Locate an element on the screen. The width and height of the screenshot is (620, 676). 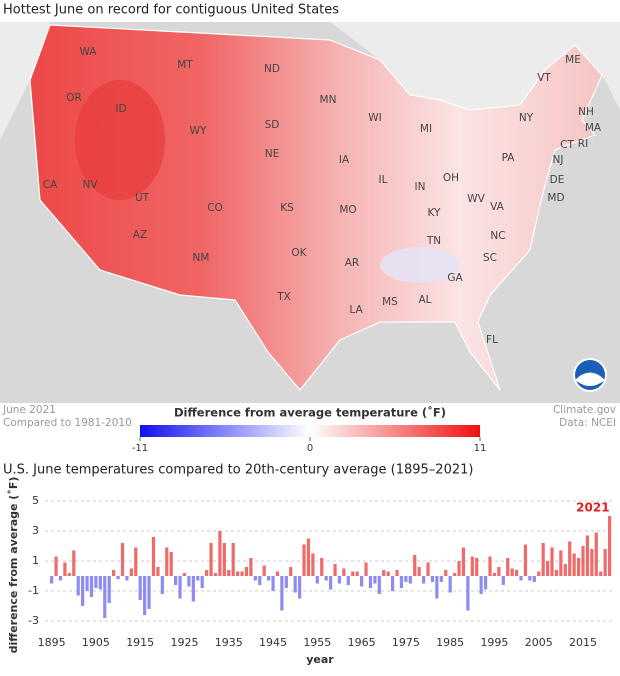
state-label: TN is located at coordinates (433, 241).